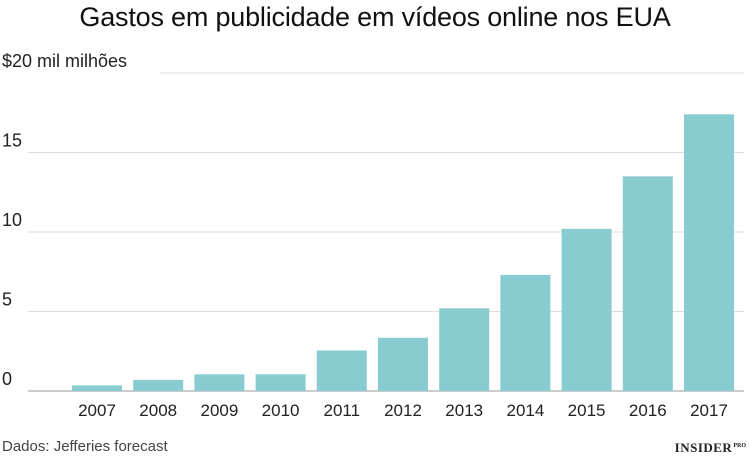  I want to click on bar-2017, so click(709, 252).